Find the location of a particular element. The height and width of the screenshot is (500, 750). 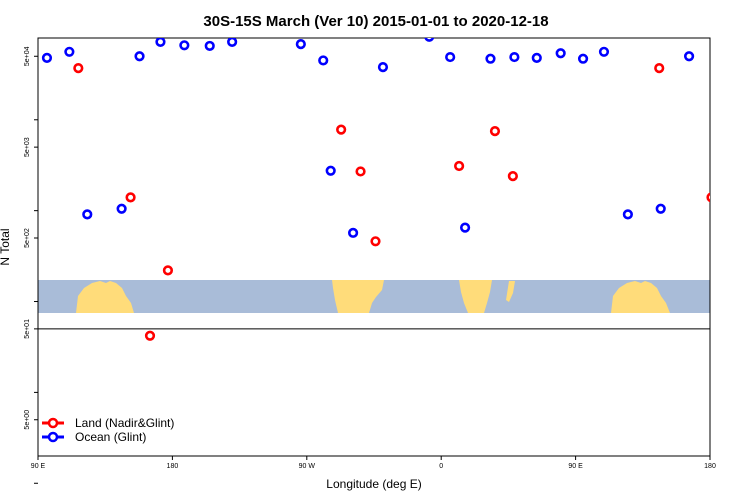

y-axis-label: N Total is located at coordinates (6, 246).